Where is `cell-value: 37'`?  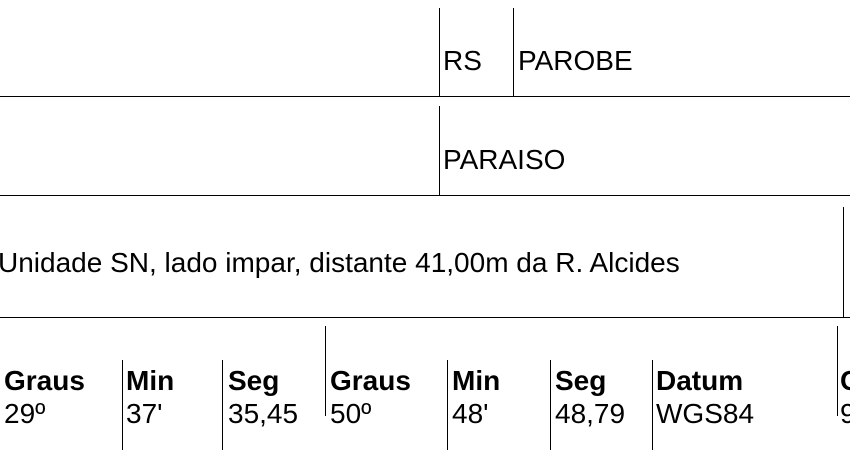 cell-value: 37' is located at coordinates (144, 413).